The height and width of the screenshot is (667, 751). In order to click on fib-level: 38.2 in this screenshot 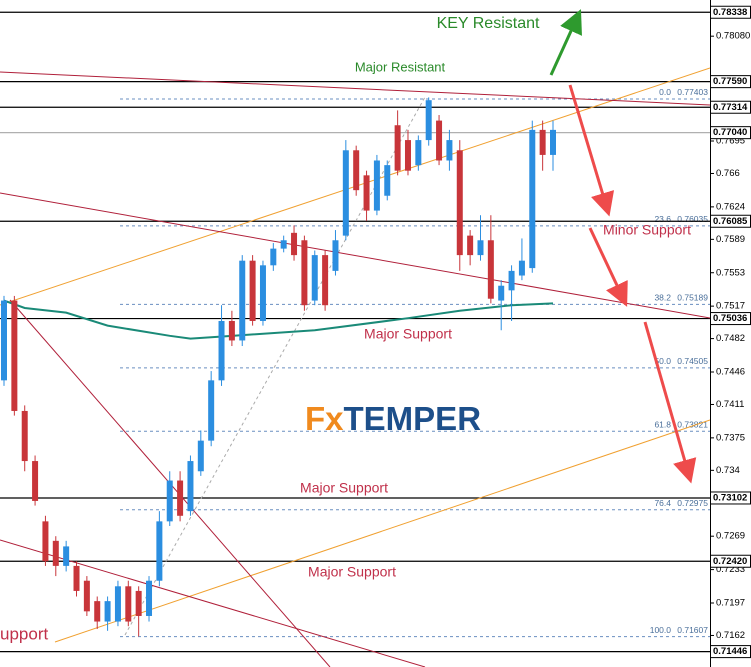, I will do `click(662, 298)`.